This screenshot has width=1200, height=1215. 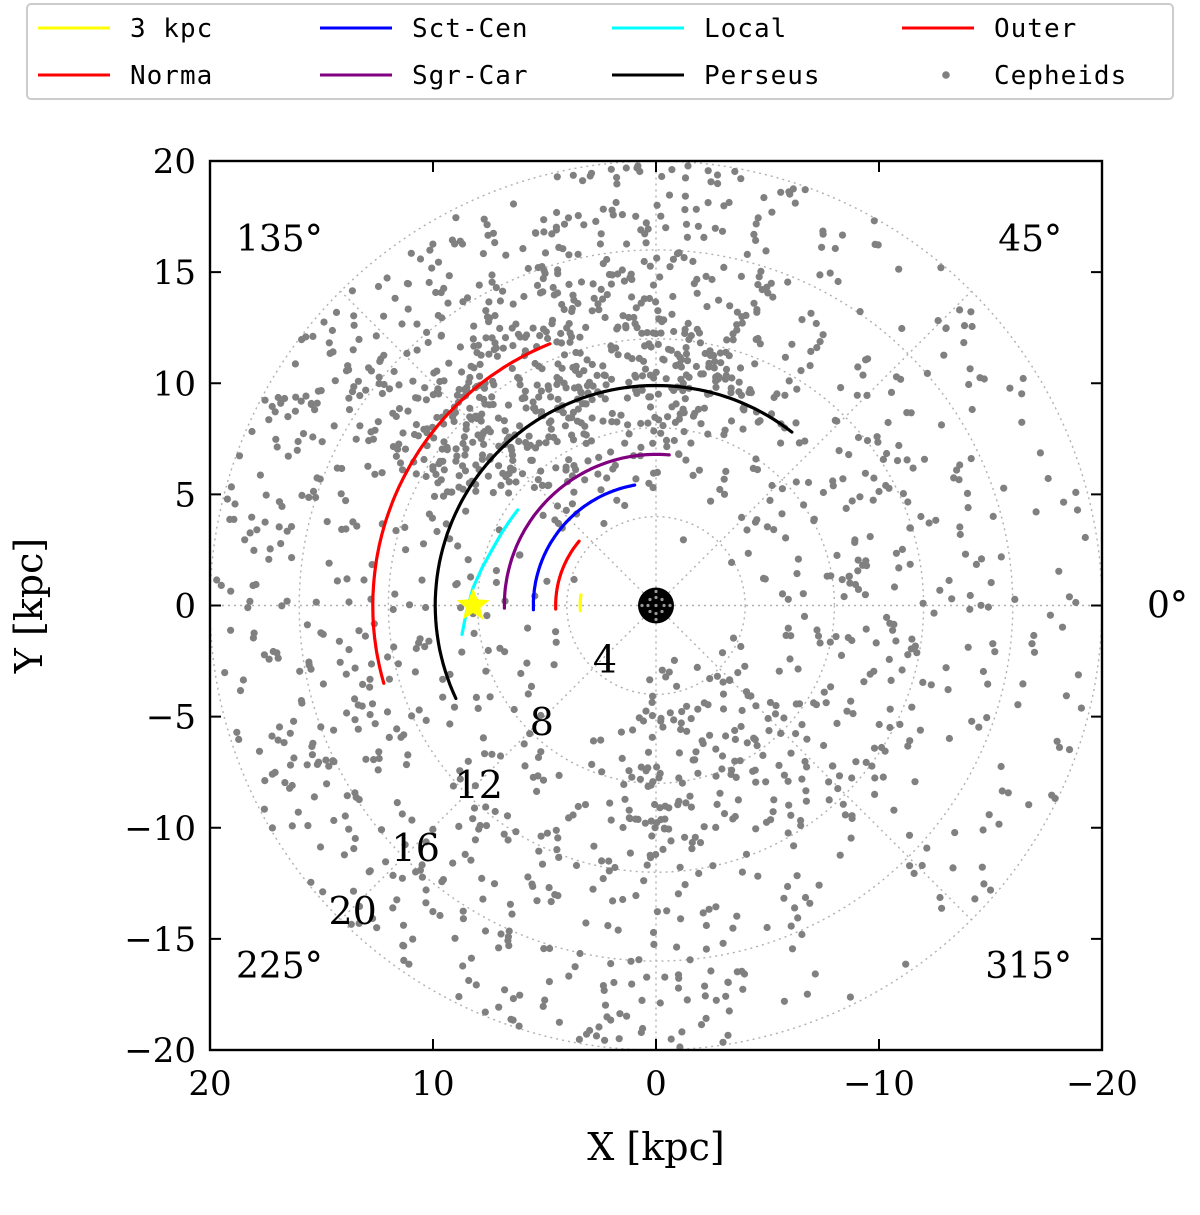 I want to click on ring-label-16: 16, so click(x=416, y=848).